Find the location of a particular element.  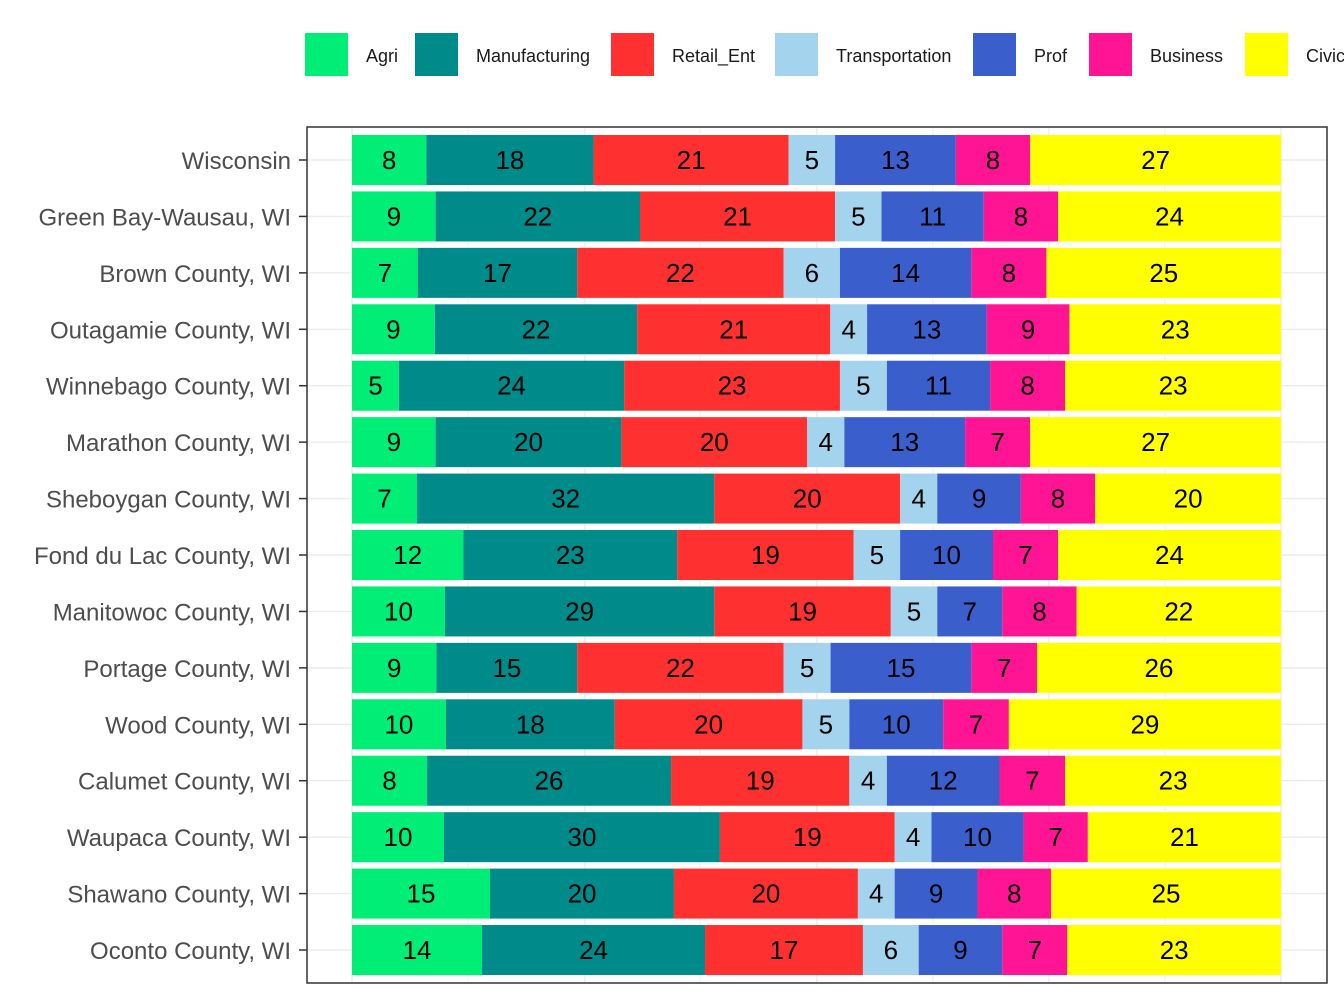

bar-value-label: 26 is located at coordinates (1159, 668).